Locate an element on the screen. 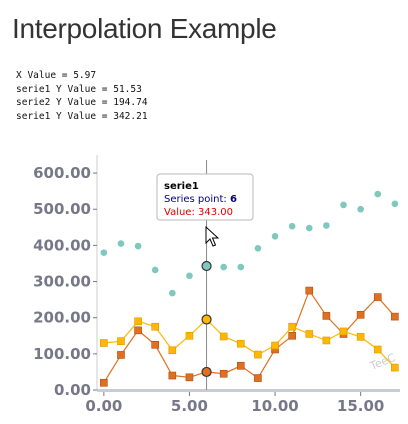 The width and height of the screenshot is (408, 424). tooltip-title: serie1 is located at coordinates (181, 186).